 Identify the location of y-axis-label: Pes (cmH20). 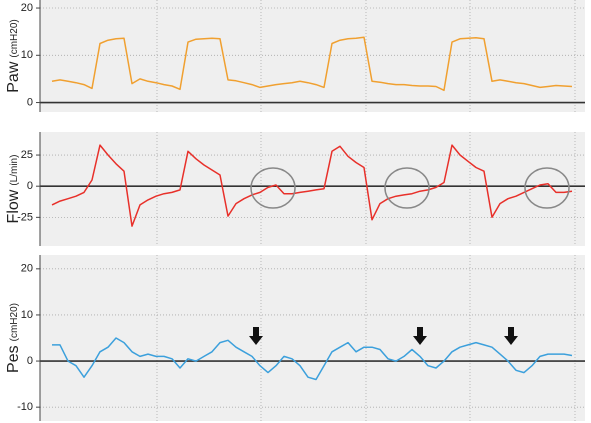
(13, 338).